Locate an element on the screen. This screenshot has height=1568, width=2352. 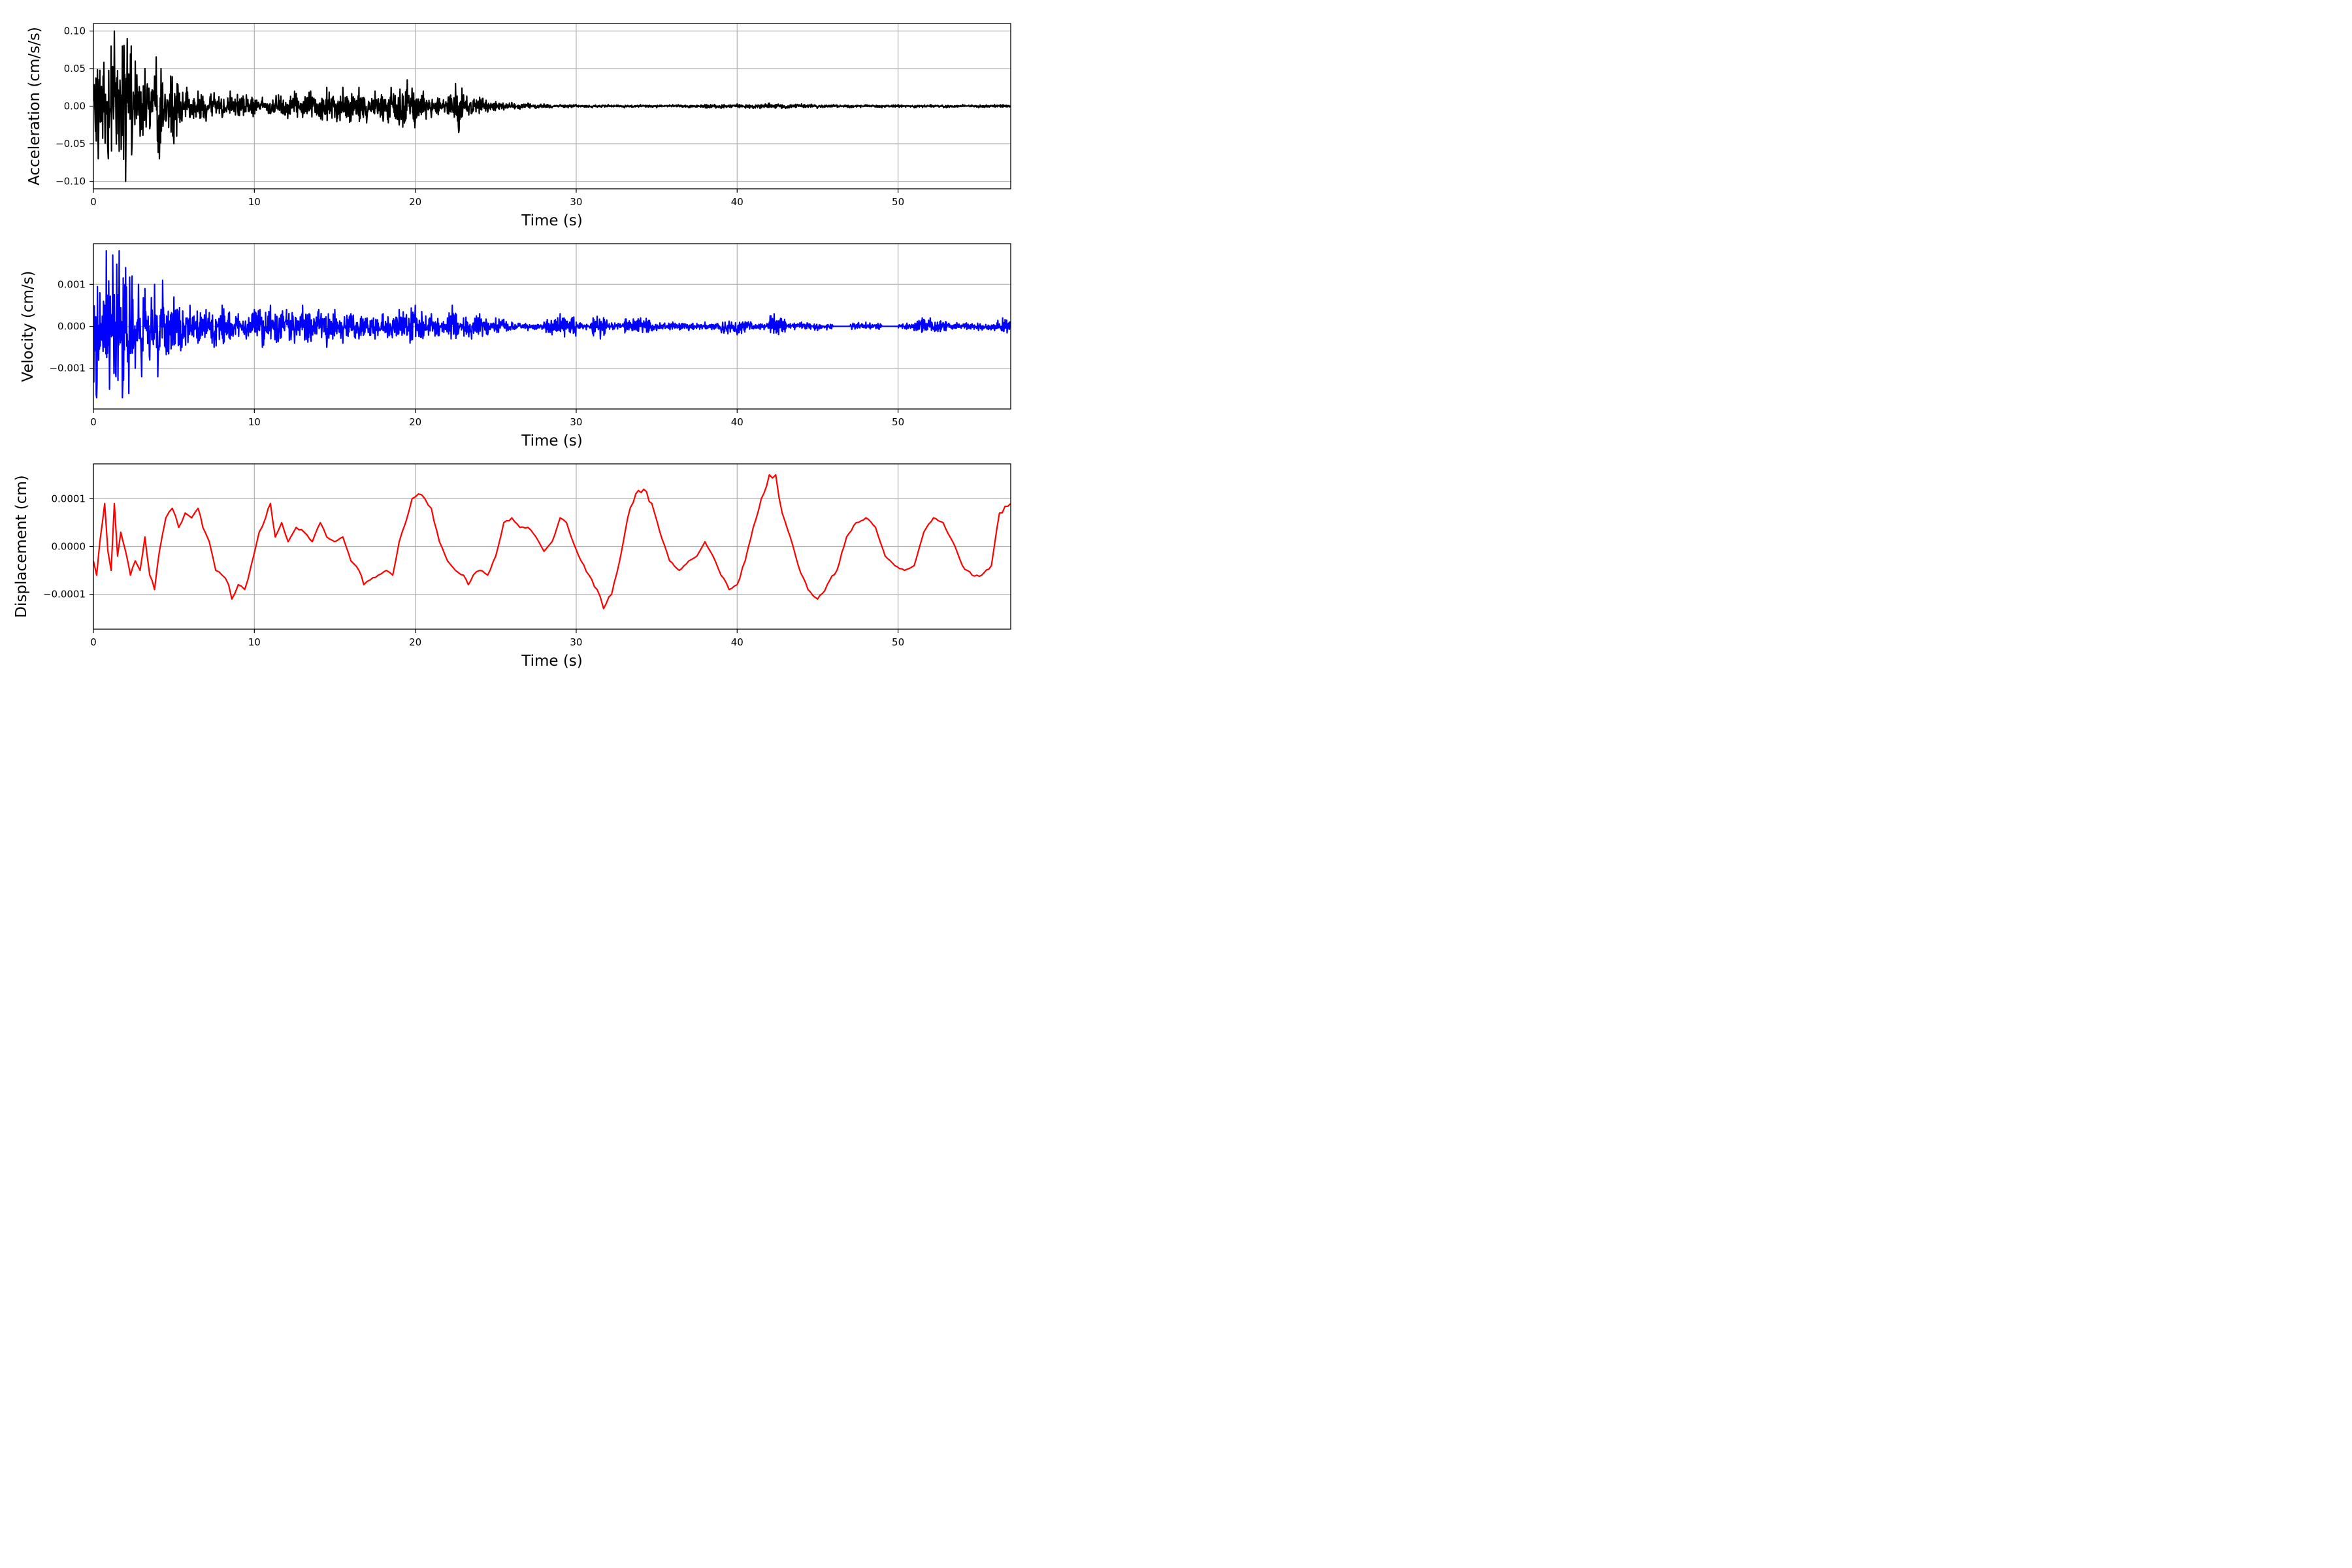
acceleration-ytick-label-1: 0.05 is located at coordinates (75, 68).